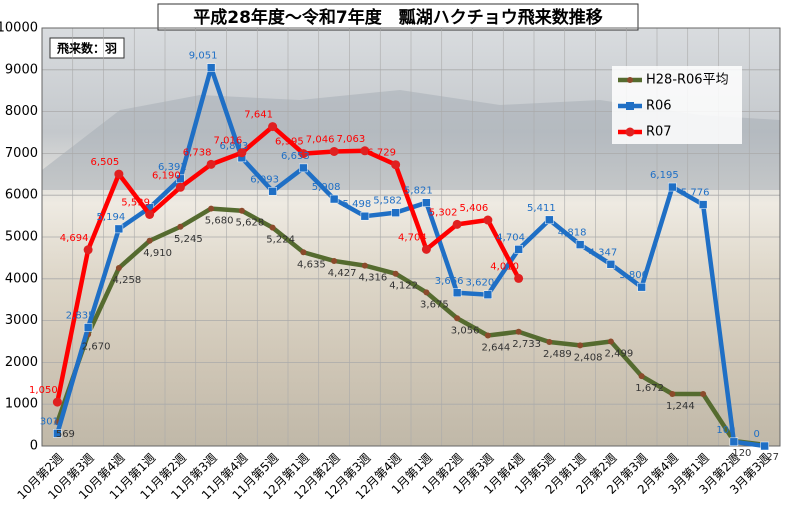 The image size is (800, 526). I want to click on value-label: 5,224, so click(280, 240).